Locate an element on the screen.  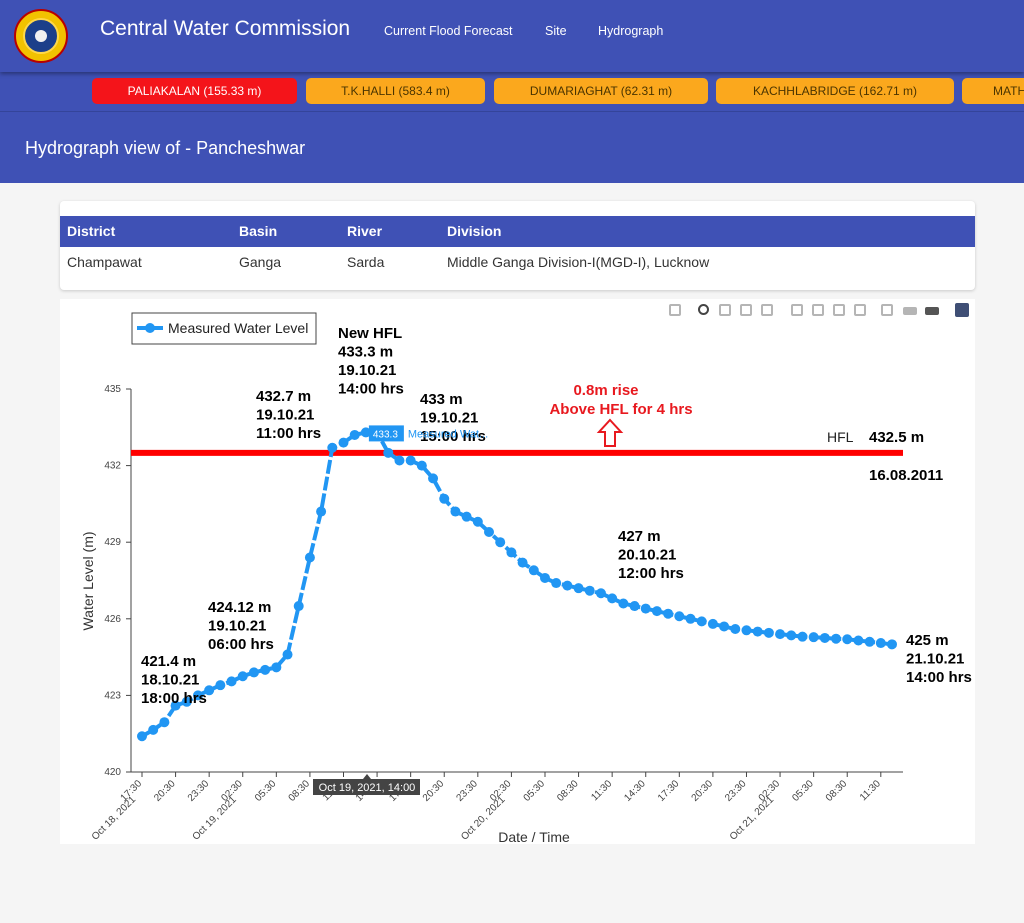
annotation-text: 432.7 m is located at coordinates (283, 396).